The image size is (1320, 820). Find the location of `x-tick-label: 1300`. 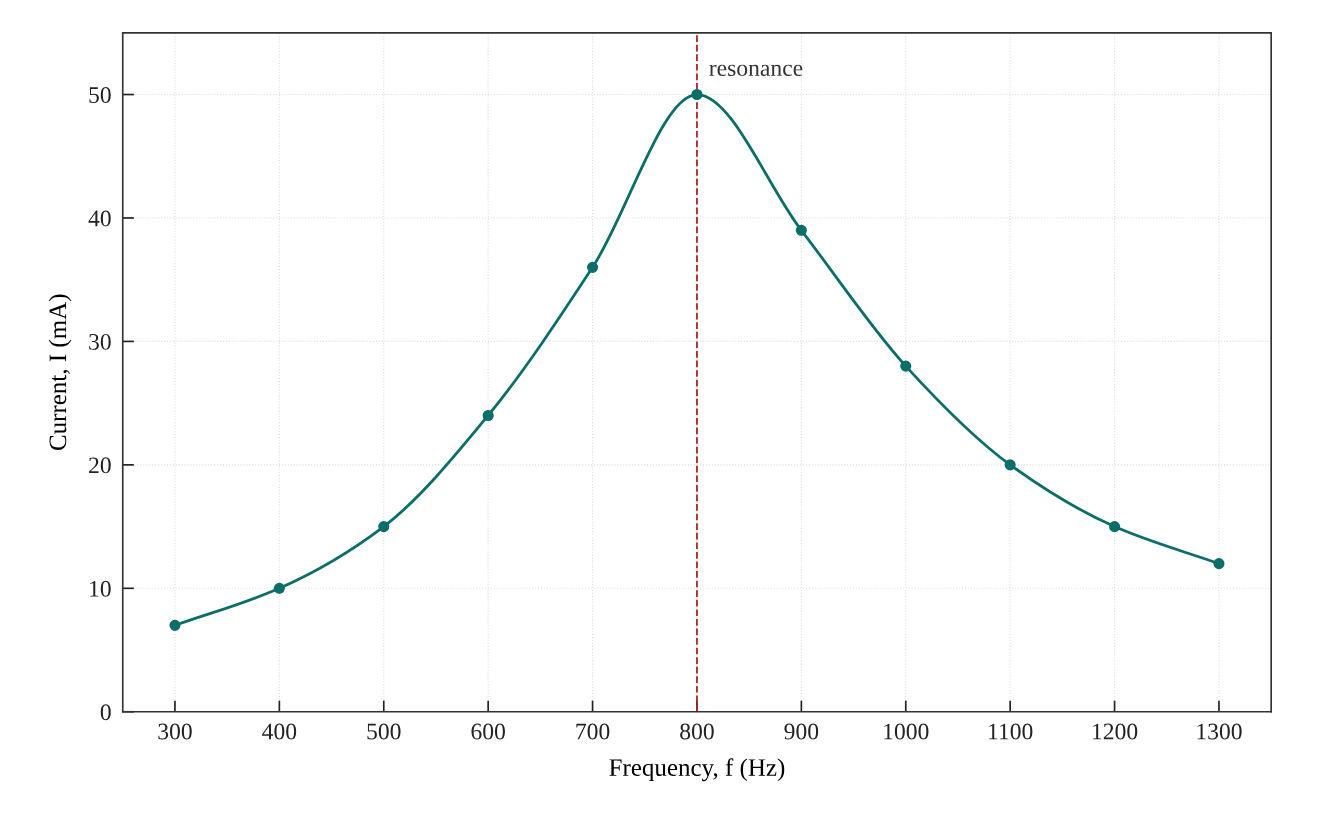

x-tick-label: 1300 is located at coordinates (1219, 731).